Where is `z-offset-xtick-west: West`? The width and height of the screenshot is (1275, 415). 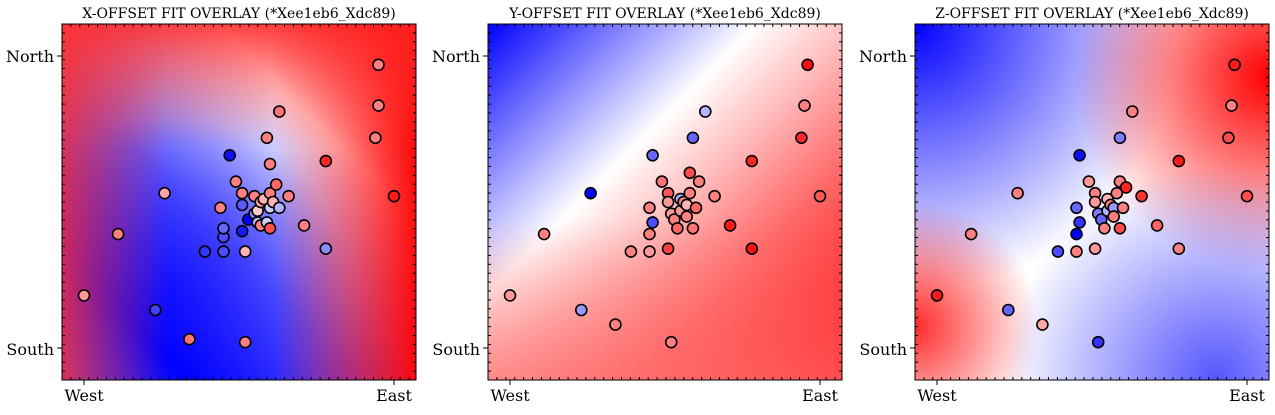 z-offset-xtick-west: West is located at coordinates (937, 395).